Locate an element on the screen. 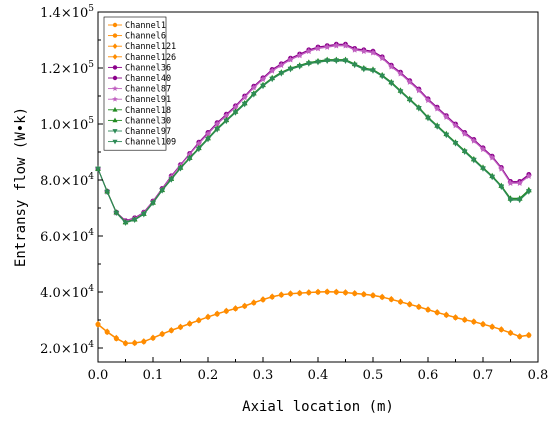 Image resolution: width=550 pixels, height=421 pixels. legend-label: Channel6 is located at coordinates (145, 37).